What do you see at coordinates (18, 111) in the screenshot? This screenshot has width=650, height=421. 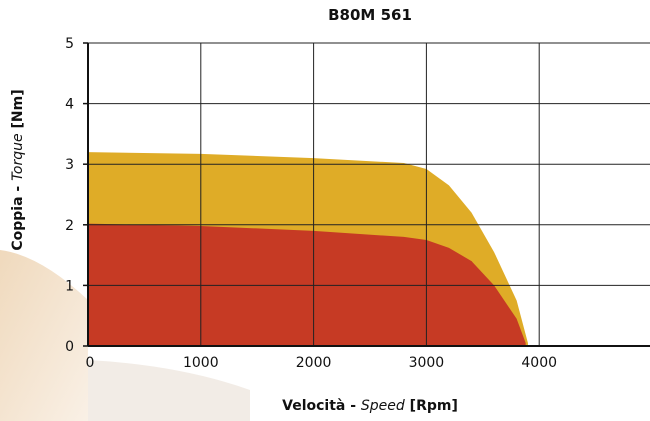 I see `y-axis-label-unit: [Nm]` at bounding box center [18, 111].